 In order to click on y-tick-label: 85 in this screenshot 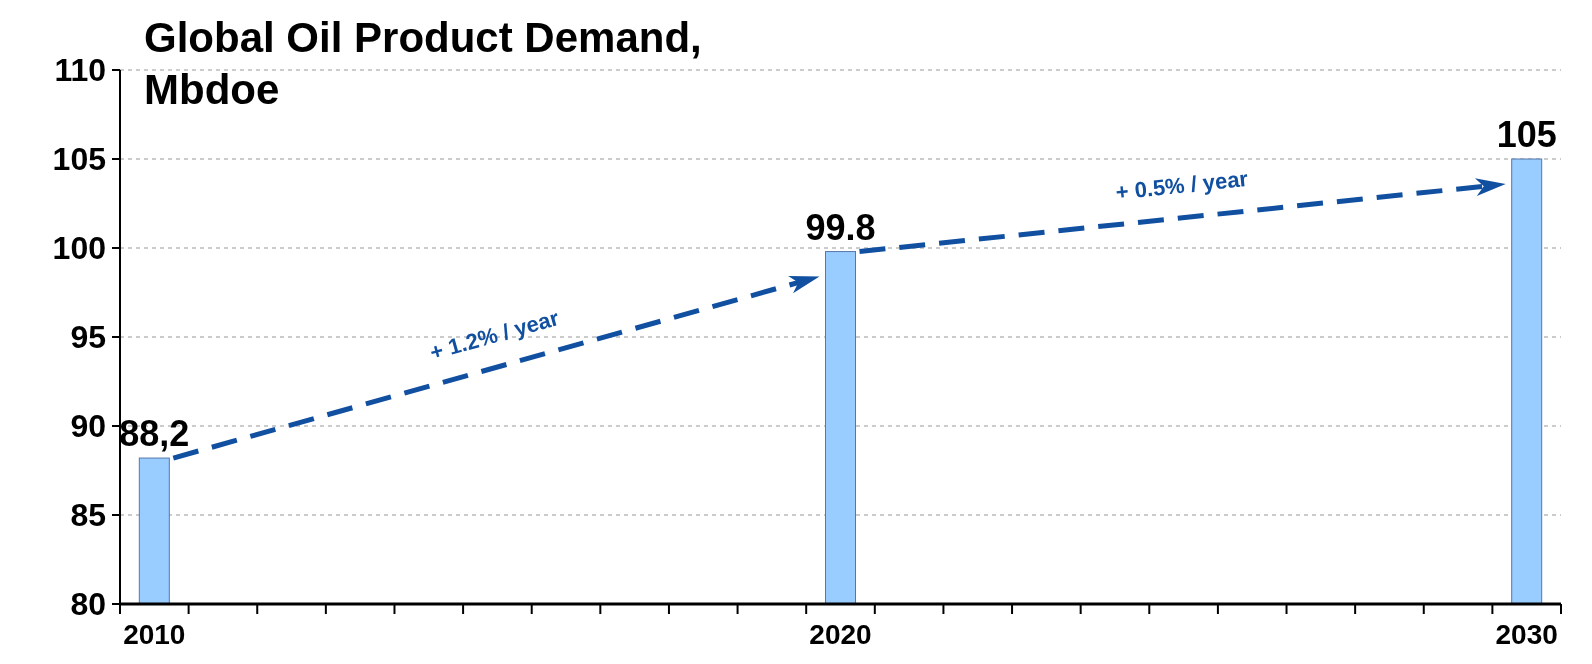, I will do `click(88, 515)`.